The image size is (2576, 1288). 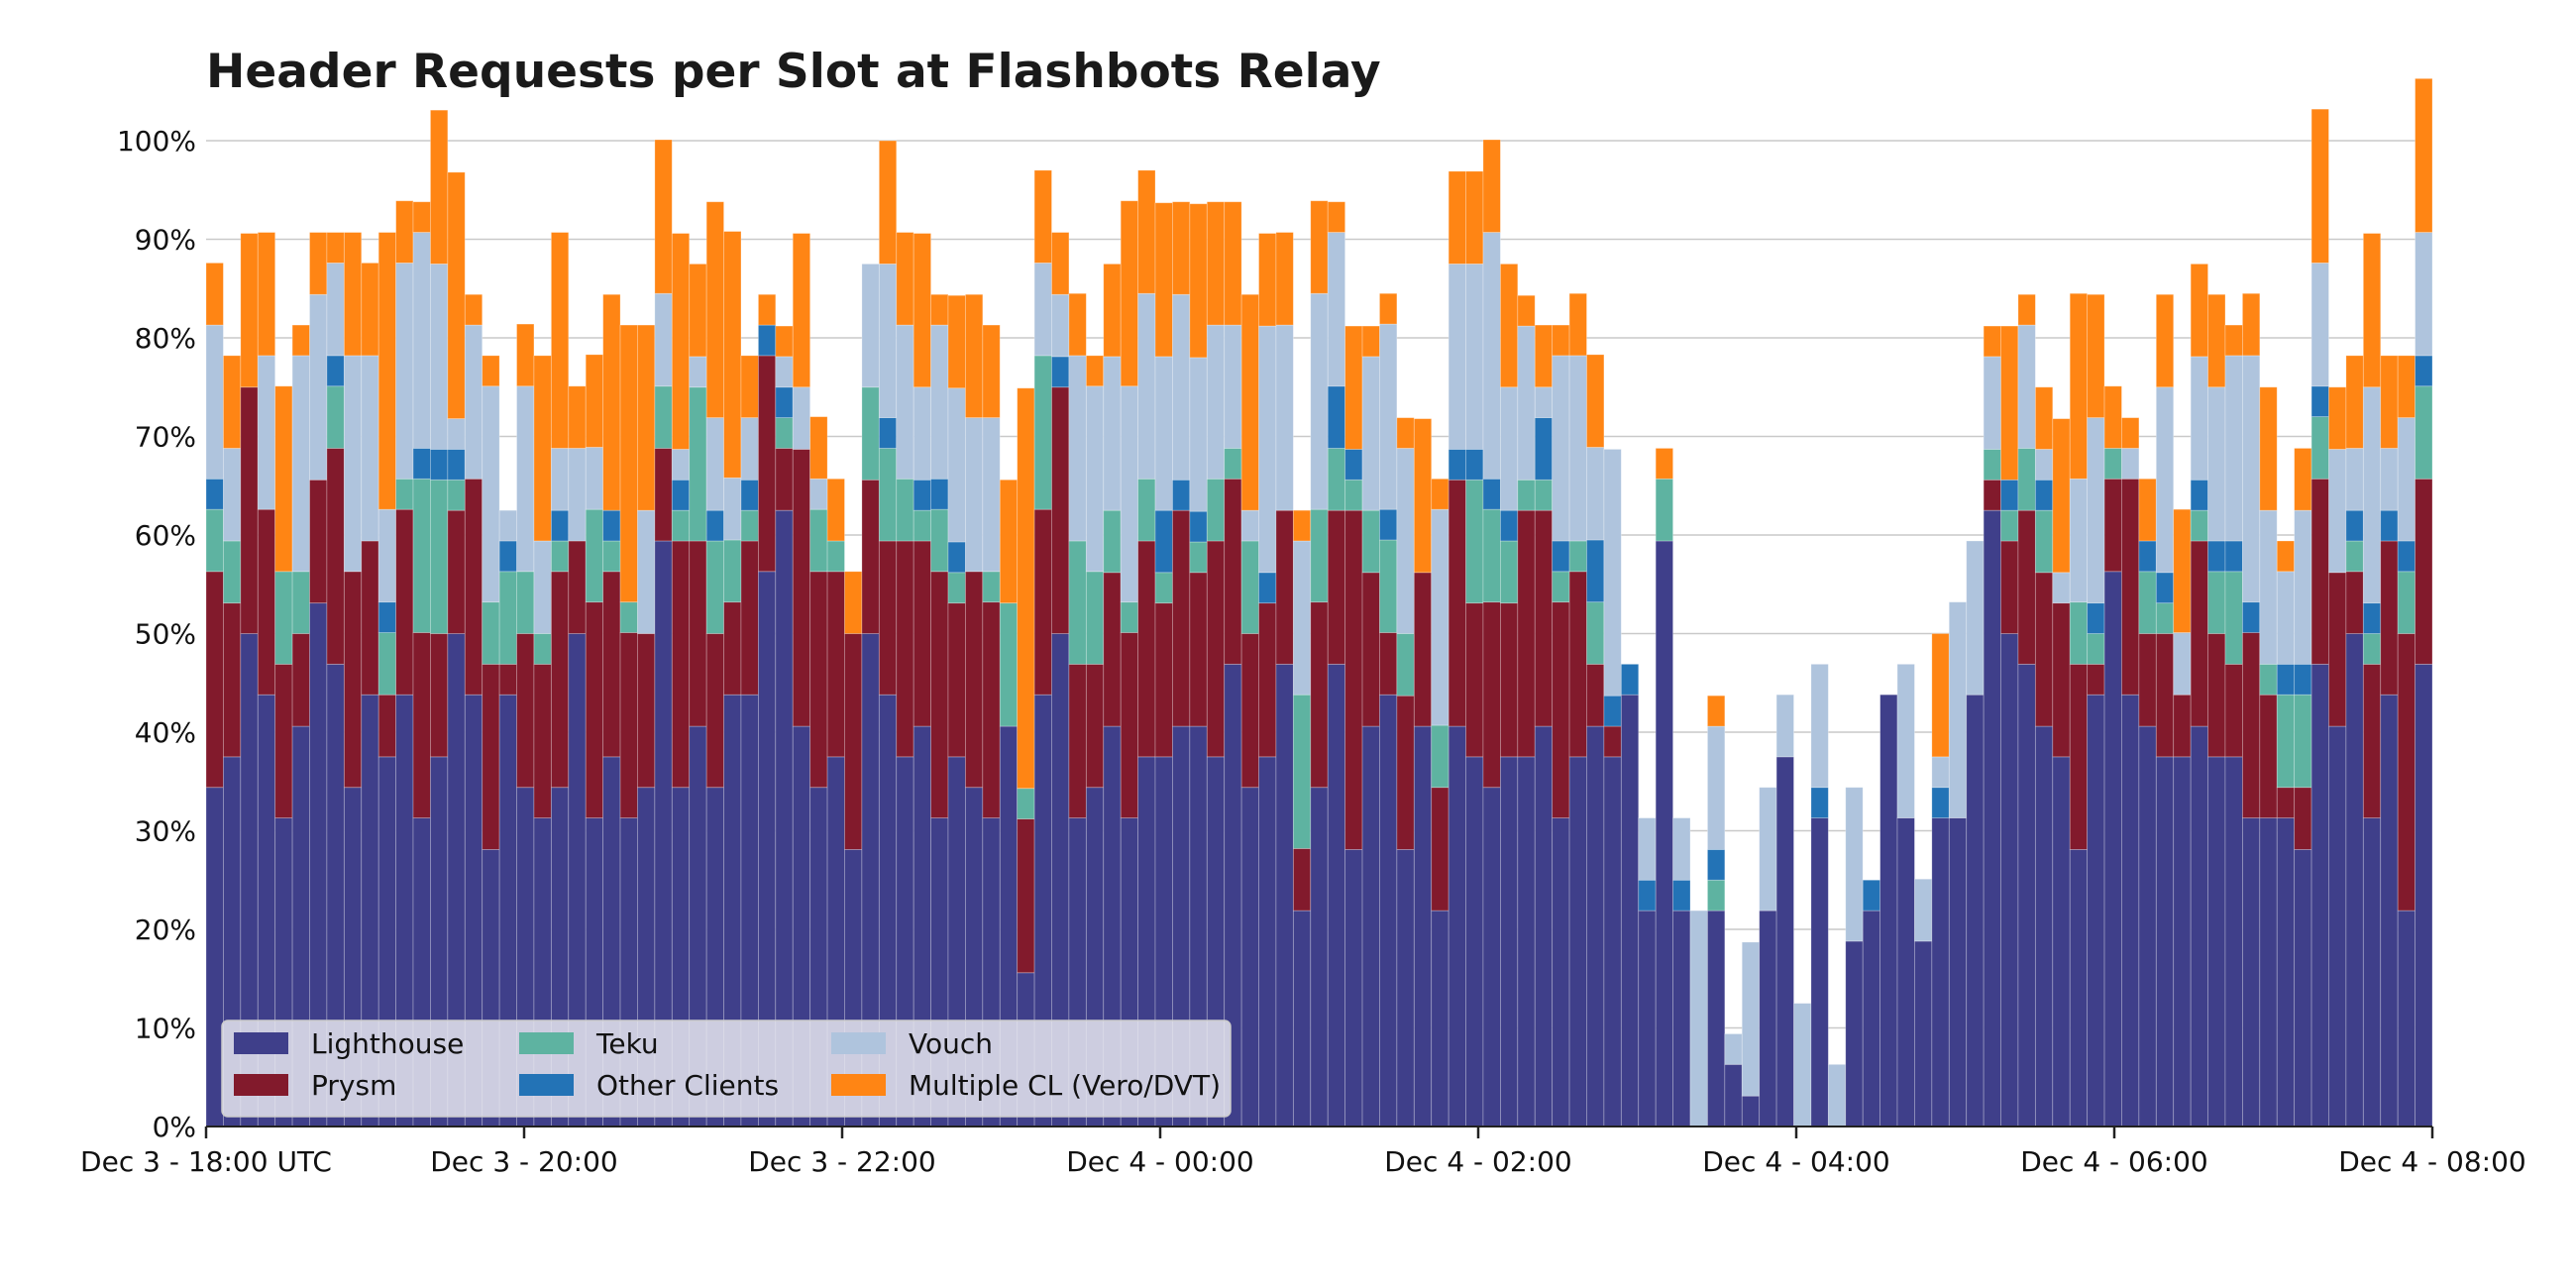 What do you see at coordinates (165, 535) in the screenshot?
I see `y-tick-label: 60%` at bounding box center [165, 535].